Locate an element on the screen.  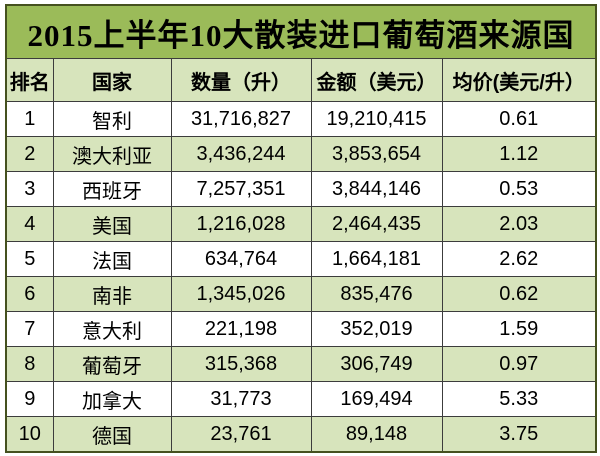
cell-country: 葡萄牙 is located at coordinates (112, 364).